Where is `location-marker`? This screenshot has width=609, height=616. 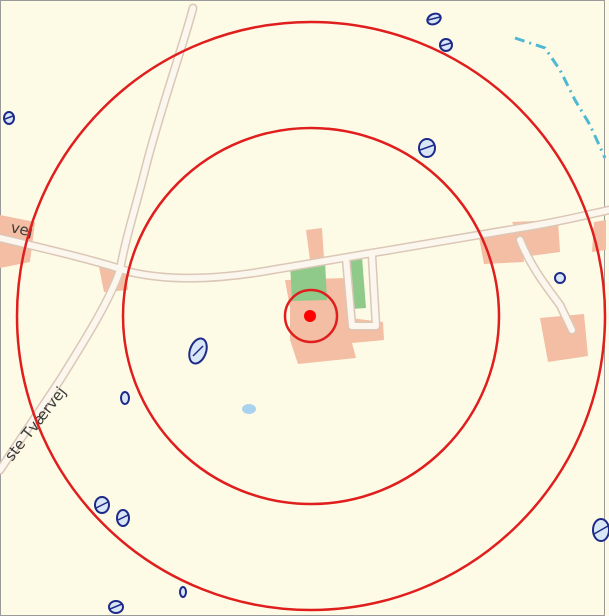
location-marker is located at coordinates (310, 316).